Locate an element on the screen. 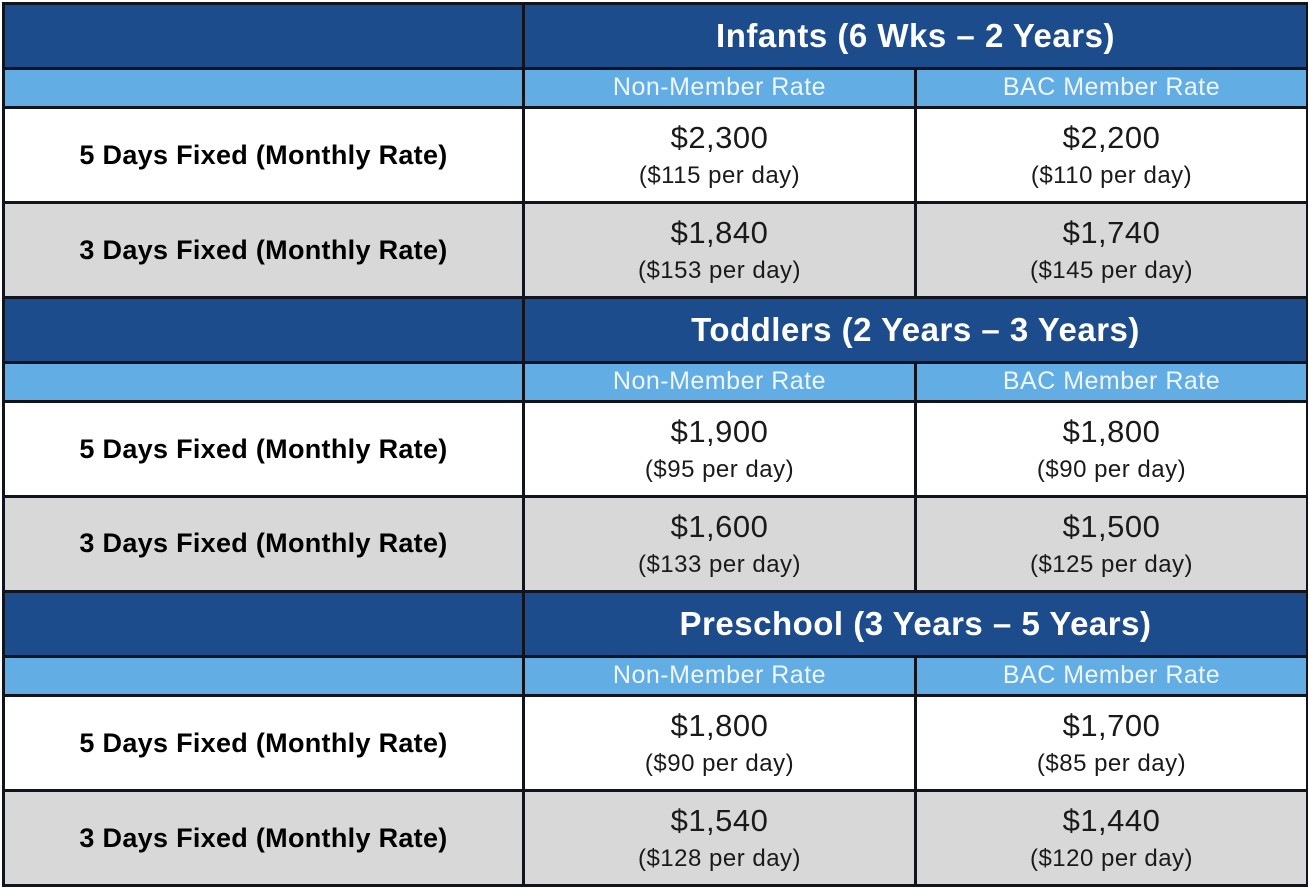 Image resolution: width=1308 pixels, height=889 pixels. subheader-row-toddlers: Non-Member Rate BAC Member Rate is located at coordinates (655, 382).